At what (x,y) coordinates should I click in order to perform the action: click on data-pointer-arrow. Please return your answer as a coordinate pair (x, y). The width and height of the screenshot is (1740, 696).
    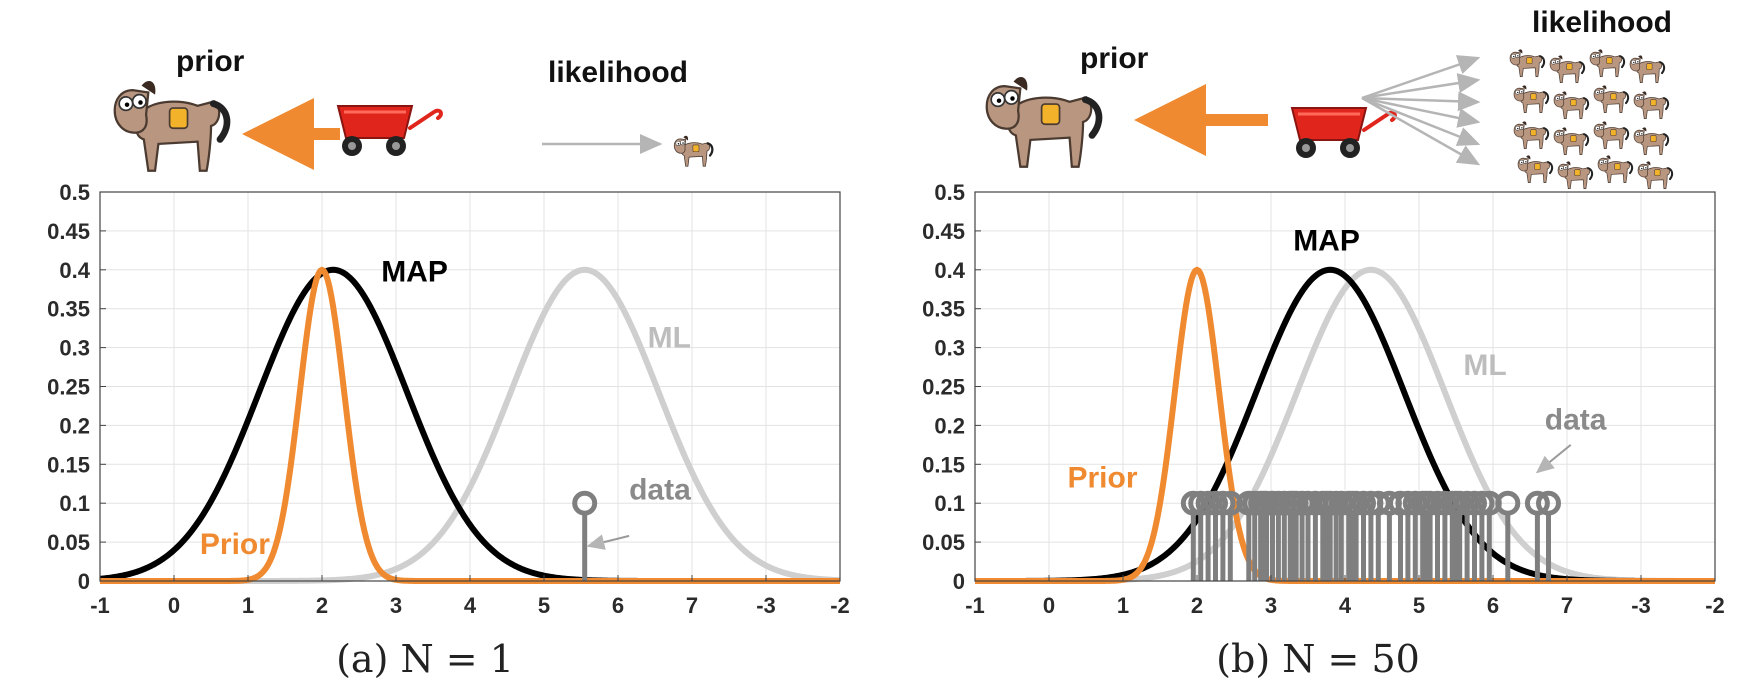
    Looking at the image, I should click on (608, 542).